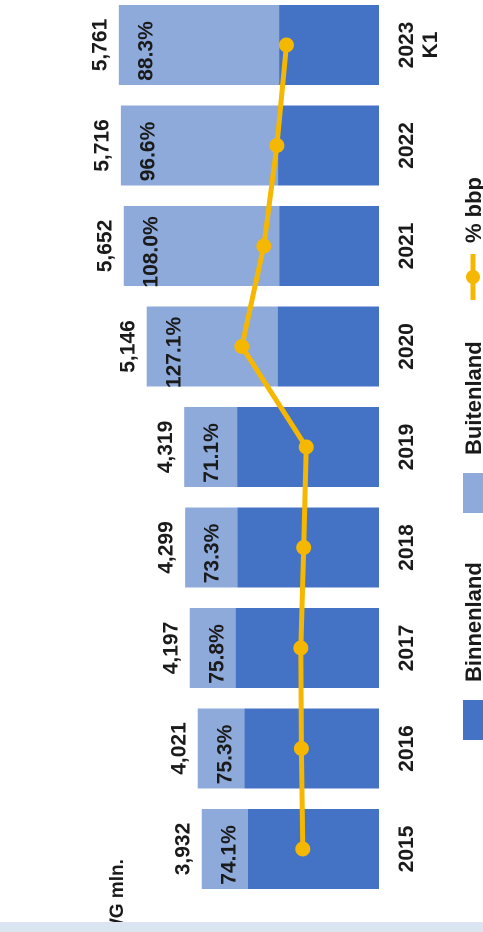  Describe the element at coordinates (472, 458) in the screenshot. I see `legend: Binnenland Buitenland % bbp` at that location.